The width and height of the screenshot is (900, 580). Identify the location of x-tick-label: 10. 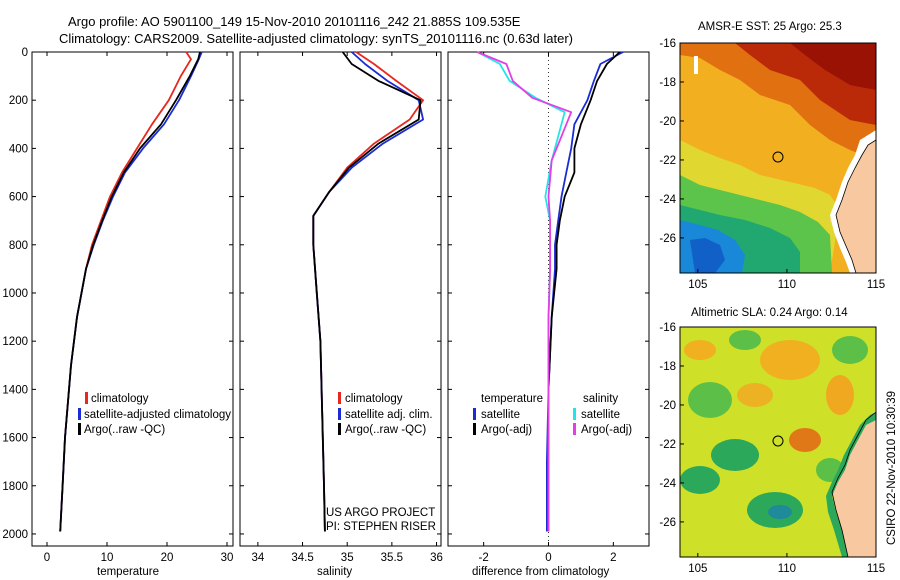
(107, 558).